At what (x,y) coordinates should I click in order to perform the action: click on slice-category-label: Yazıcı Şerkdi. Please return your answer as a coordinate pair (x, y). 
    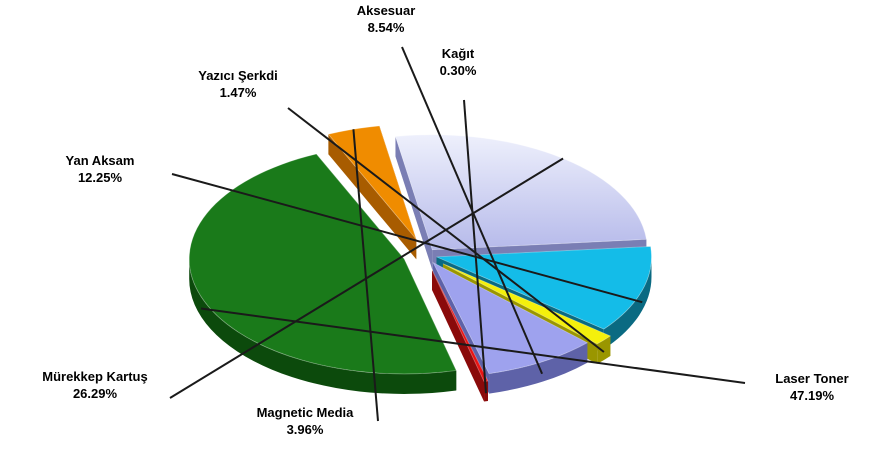
    Looking at the image, I should click on (238, 75).